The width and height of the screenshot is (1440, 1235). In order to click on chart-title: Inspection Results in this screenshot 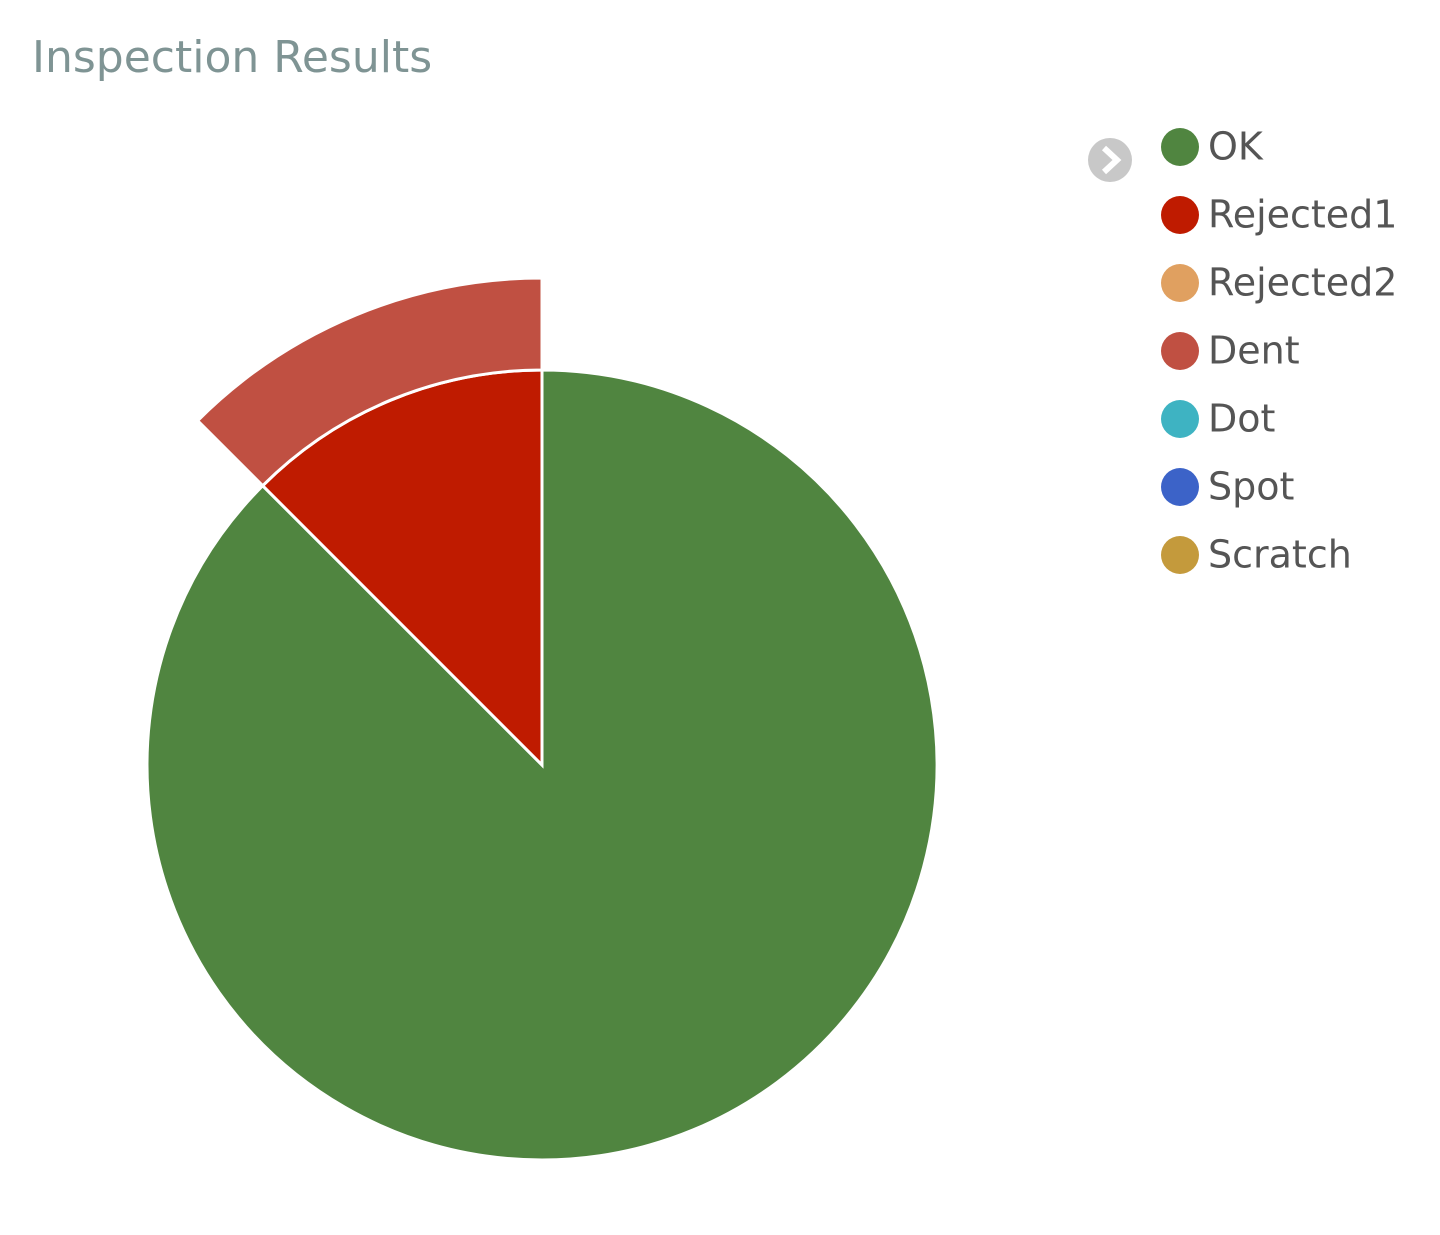, I will do `click(232, 57)`.